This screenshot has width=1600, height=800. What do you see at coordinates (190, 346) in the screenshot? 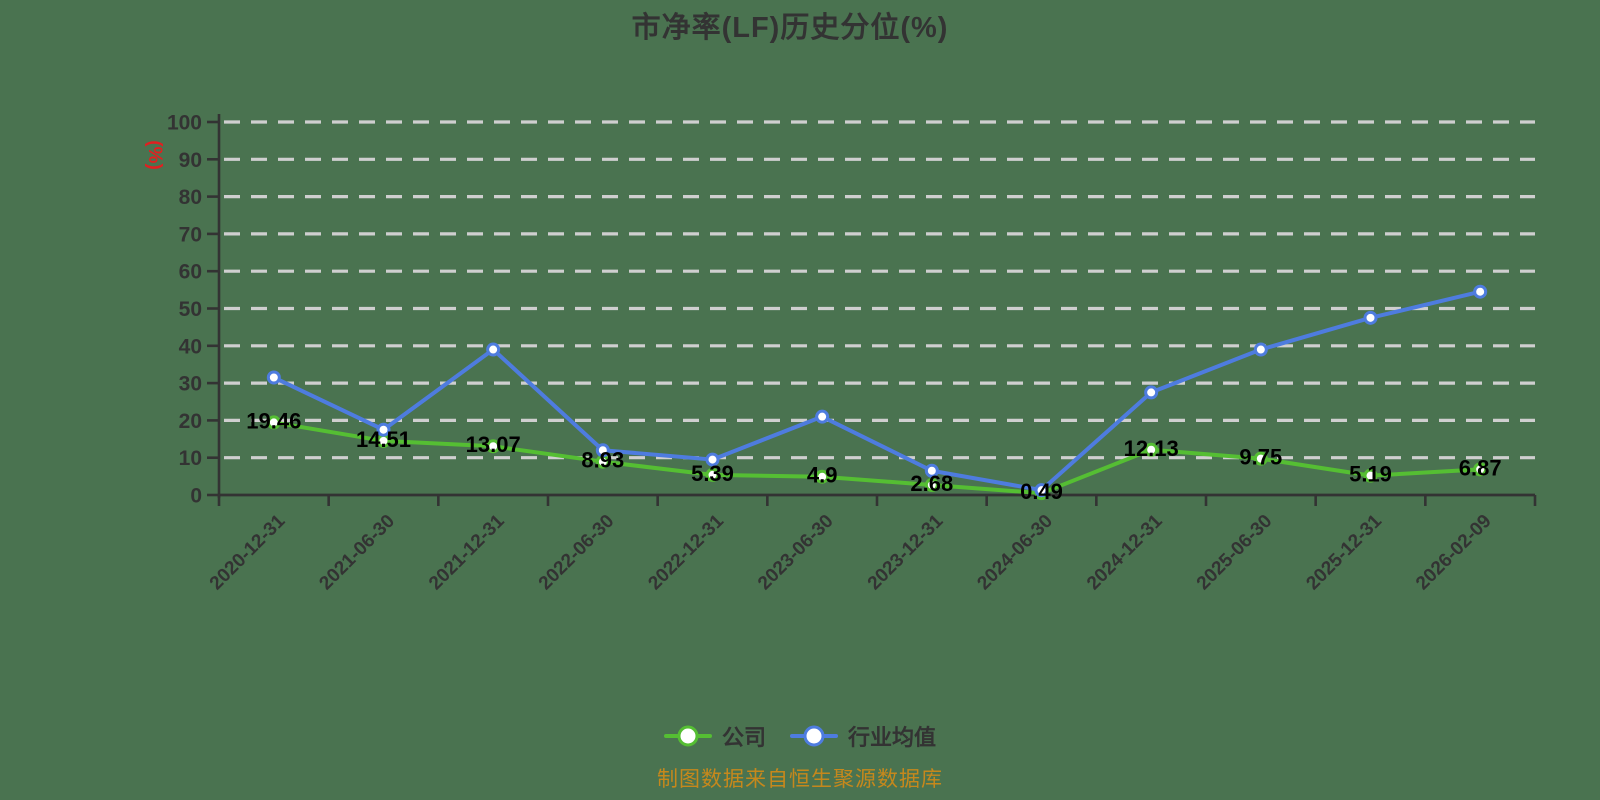
I see `y-tick-label: 40` at bounding box center [190, 346].